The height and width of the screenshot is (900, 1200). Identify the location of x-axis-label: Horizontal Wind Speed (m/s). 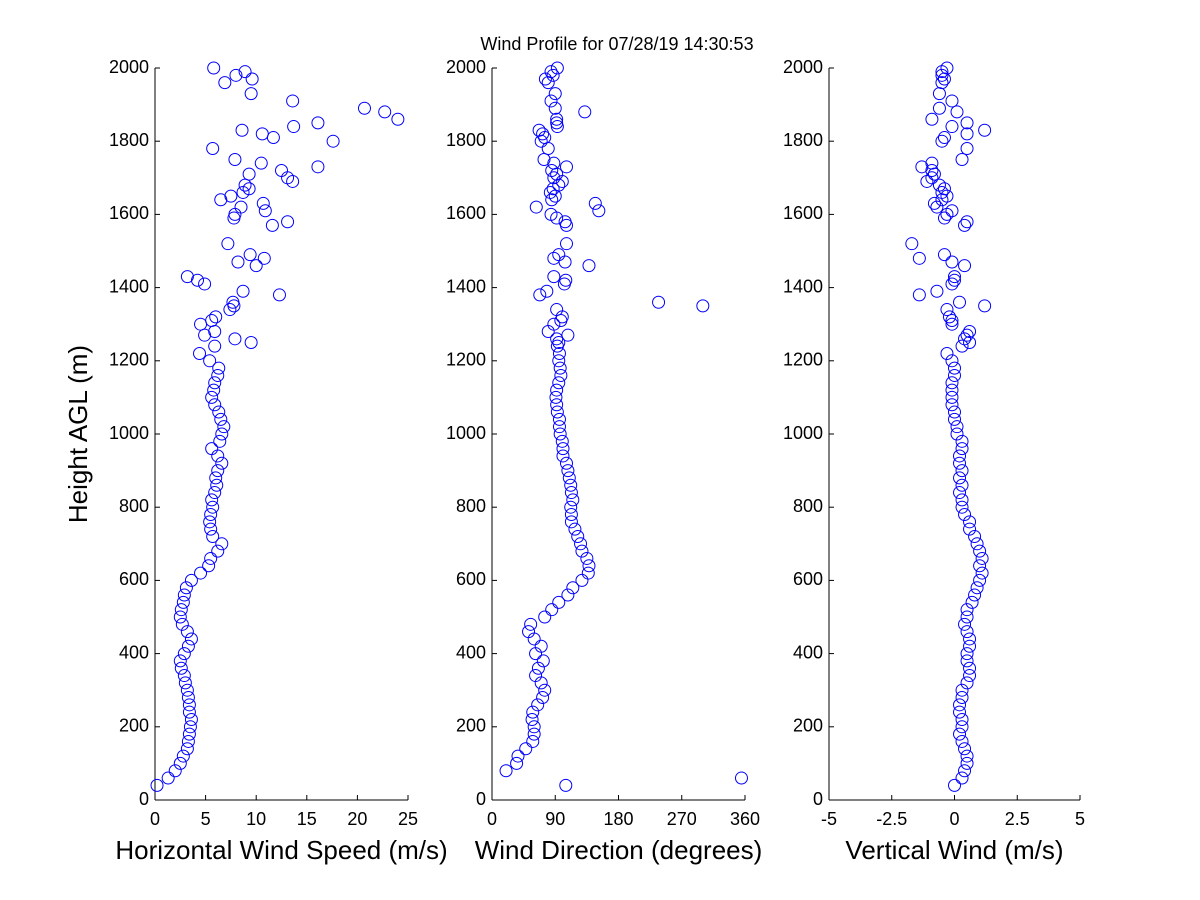
(281, 850).